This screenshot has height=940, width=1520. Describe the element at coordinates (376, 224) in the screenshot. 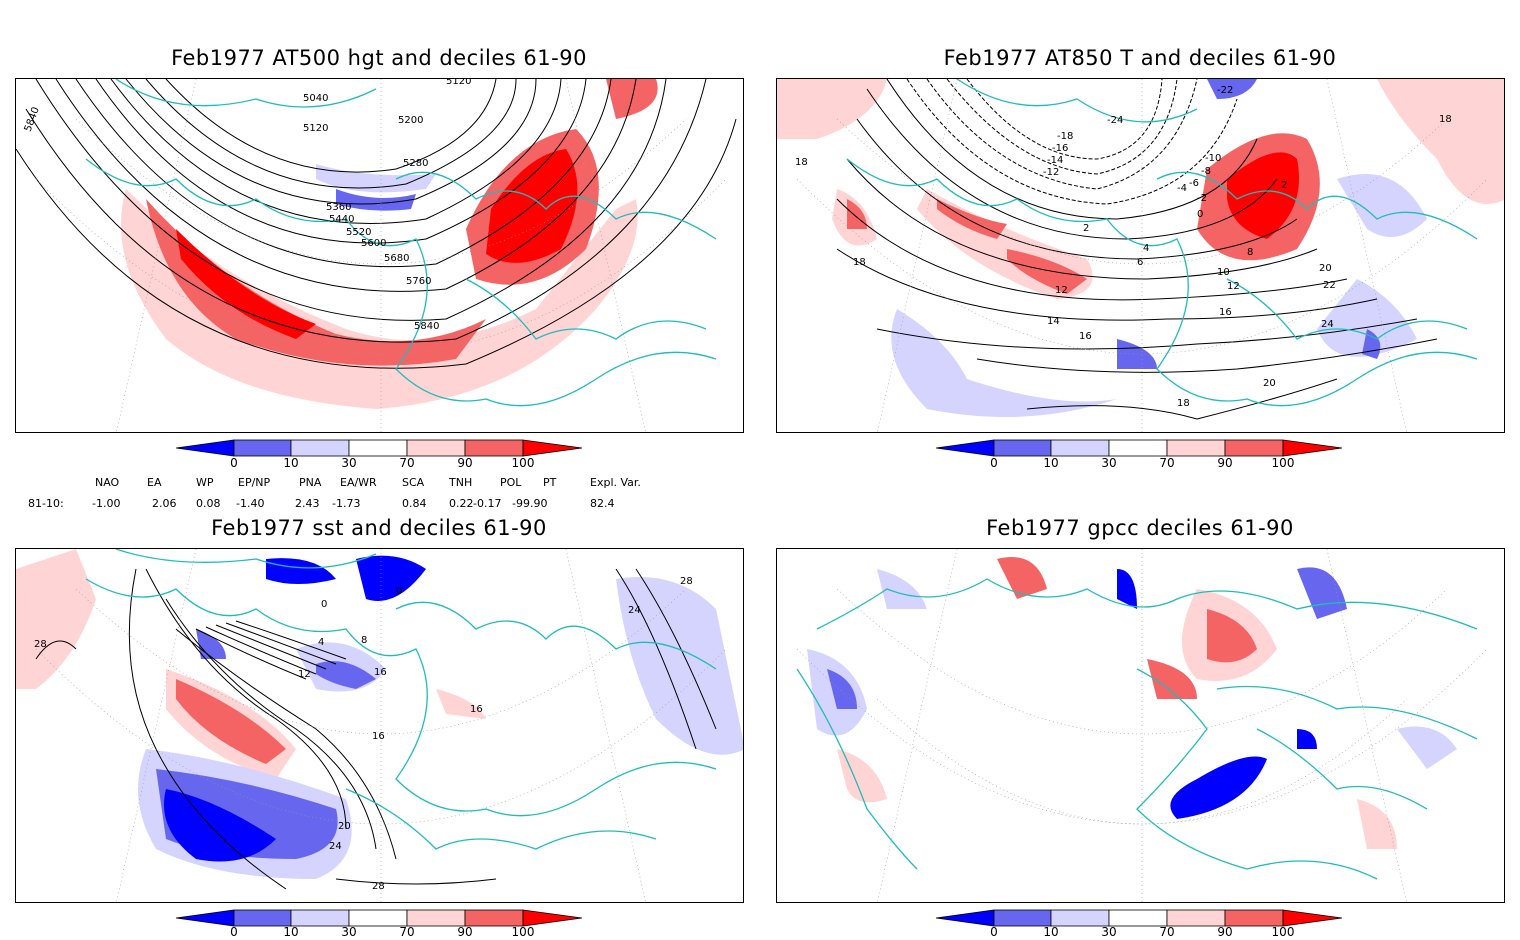

I see `height-contours` at that location.